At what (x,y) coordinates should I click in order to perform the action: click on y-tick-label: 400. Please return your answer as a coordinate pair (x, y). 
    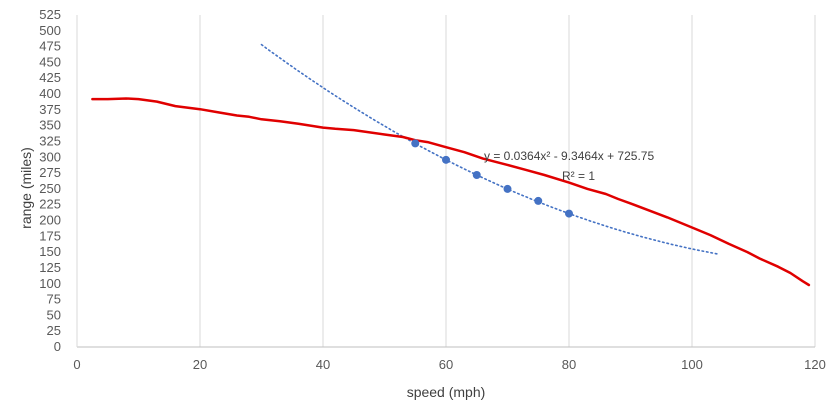
    Looking at the image, I should click on (50, 93).